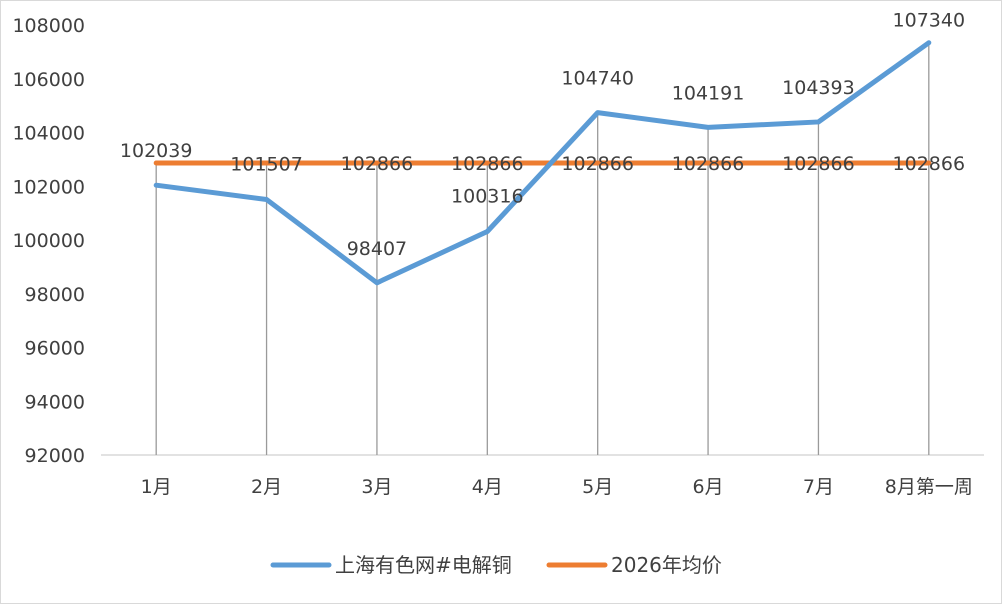 The height and width of the screenshot is (604, 1002). I want to click on data-label: 102039, so click(156, 151).